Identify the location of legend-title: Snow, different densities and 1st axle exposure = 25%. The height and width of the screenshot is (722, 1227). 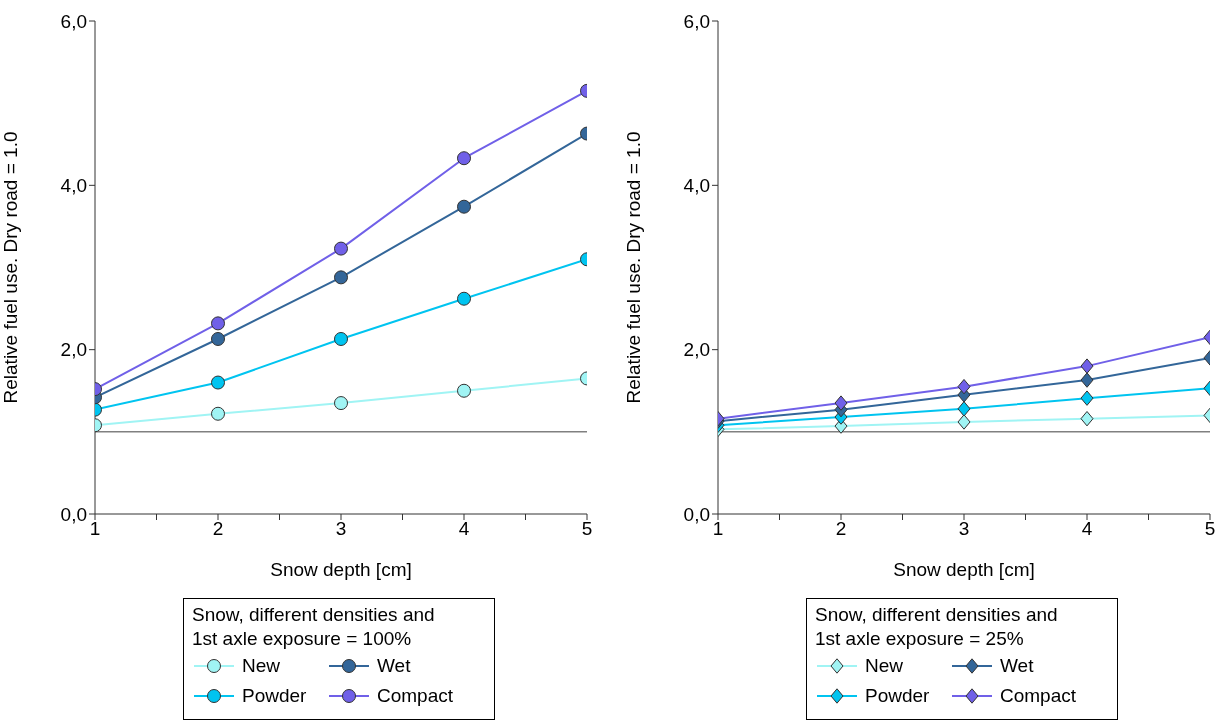
(937, 627).